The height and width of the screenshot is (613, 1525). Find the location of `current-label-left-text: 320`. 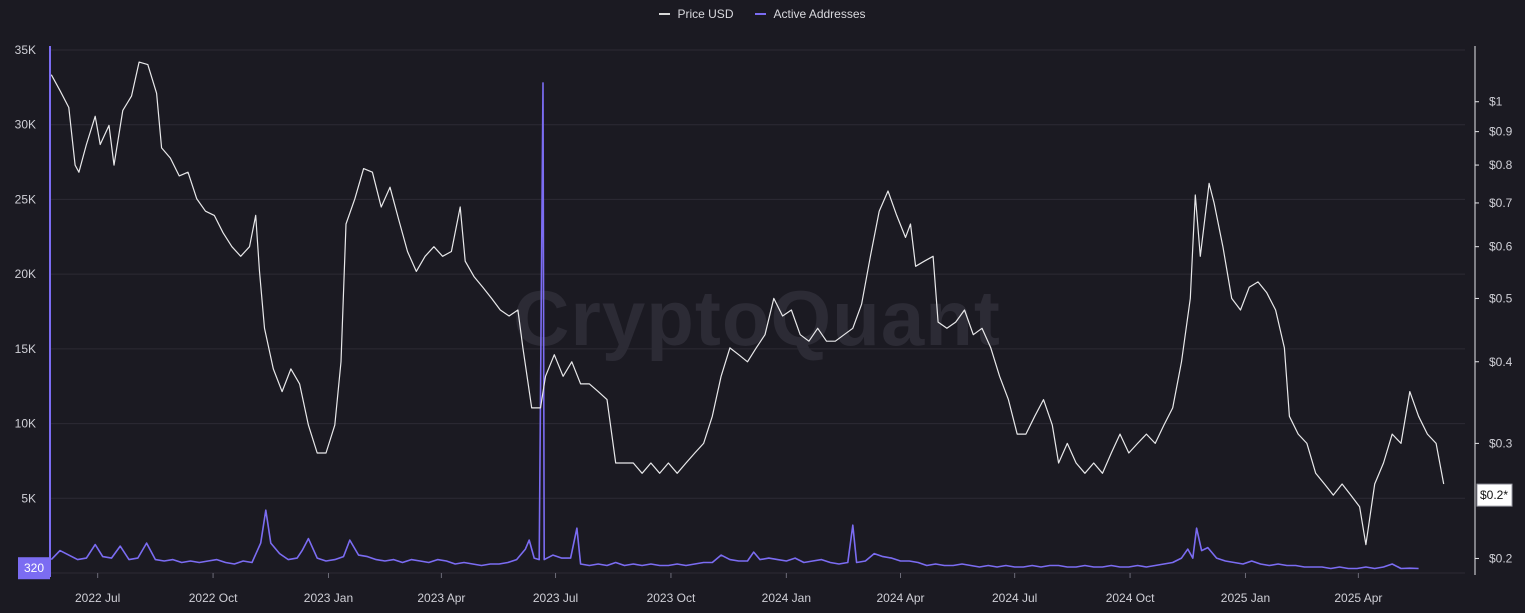

current-label-left-text: 320 is located at coordinates (34, 568).